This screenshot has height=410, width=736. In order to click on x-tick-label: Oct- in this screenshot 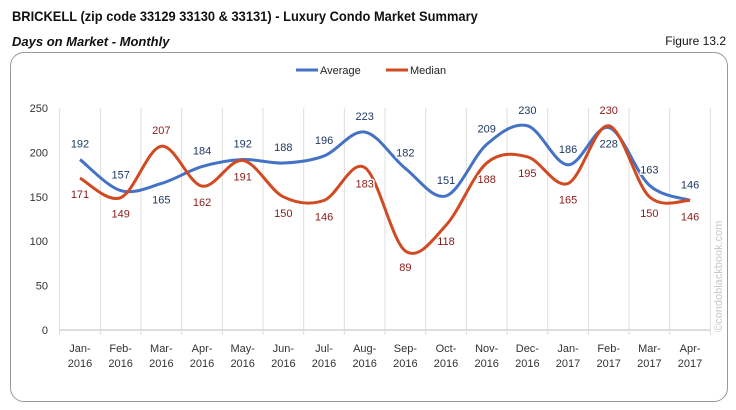, I will do `click(446, 349)`.